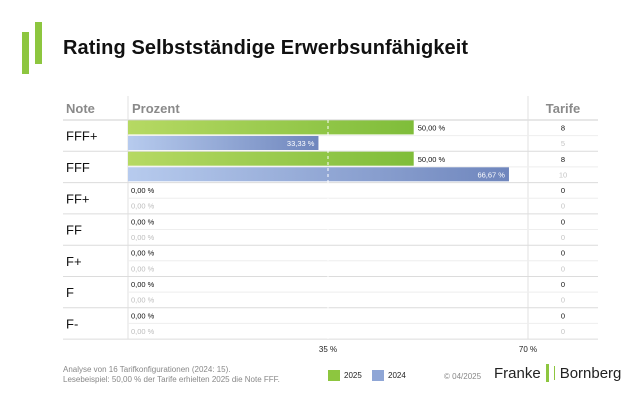 Image resolution: width=640 pixels, height=400 pixels. Describe the element at coordinates (397, 375) in the screenshot. I see `legend-label-2024: 2024` at that location.